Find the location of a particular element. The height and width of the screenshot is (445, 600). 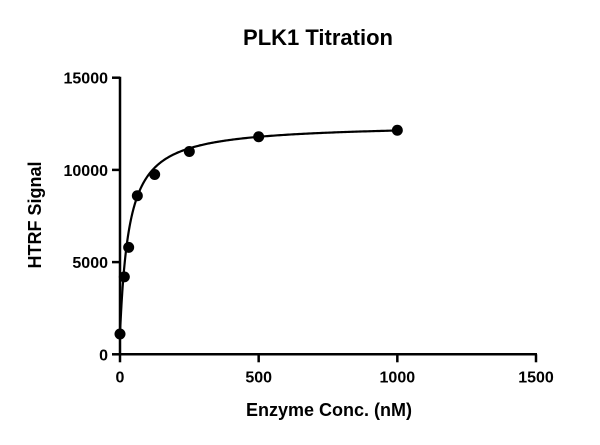

y-tick-label: 5000 is located at coordinates (90, 263).